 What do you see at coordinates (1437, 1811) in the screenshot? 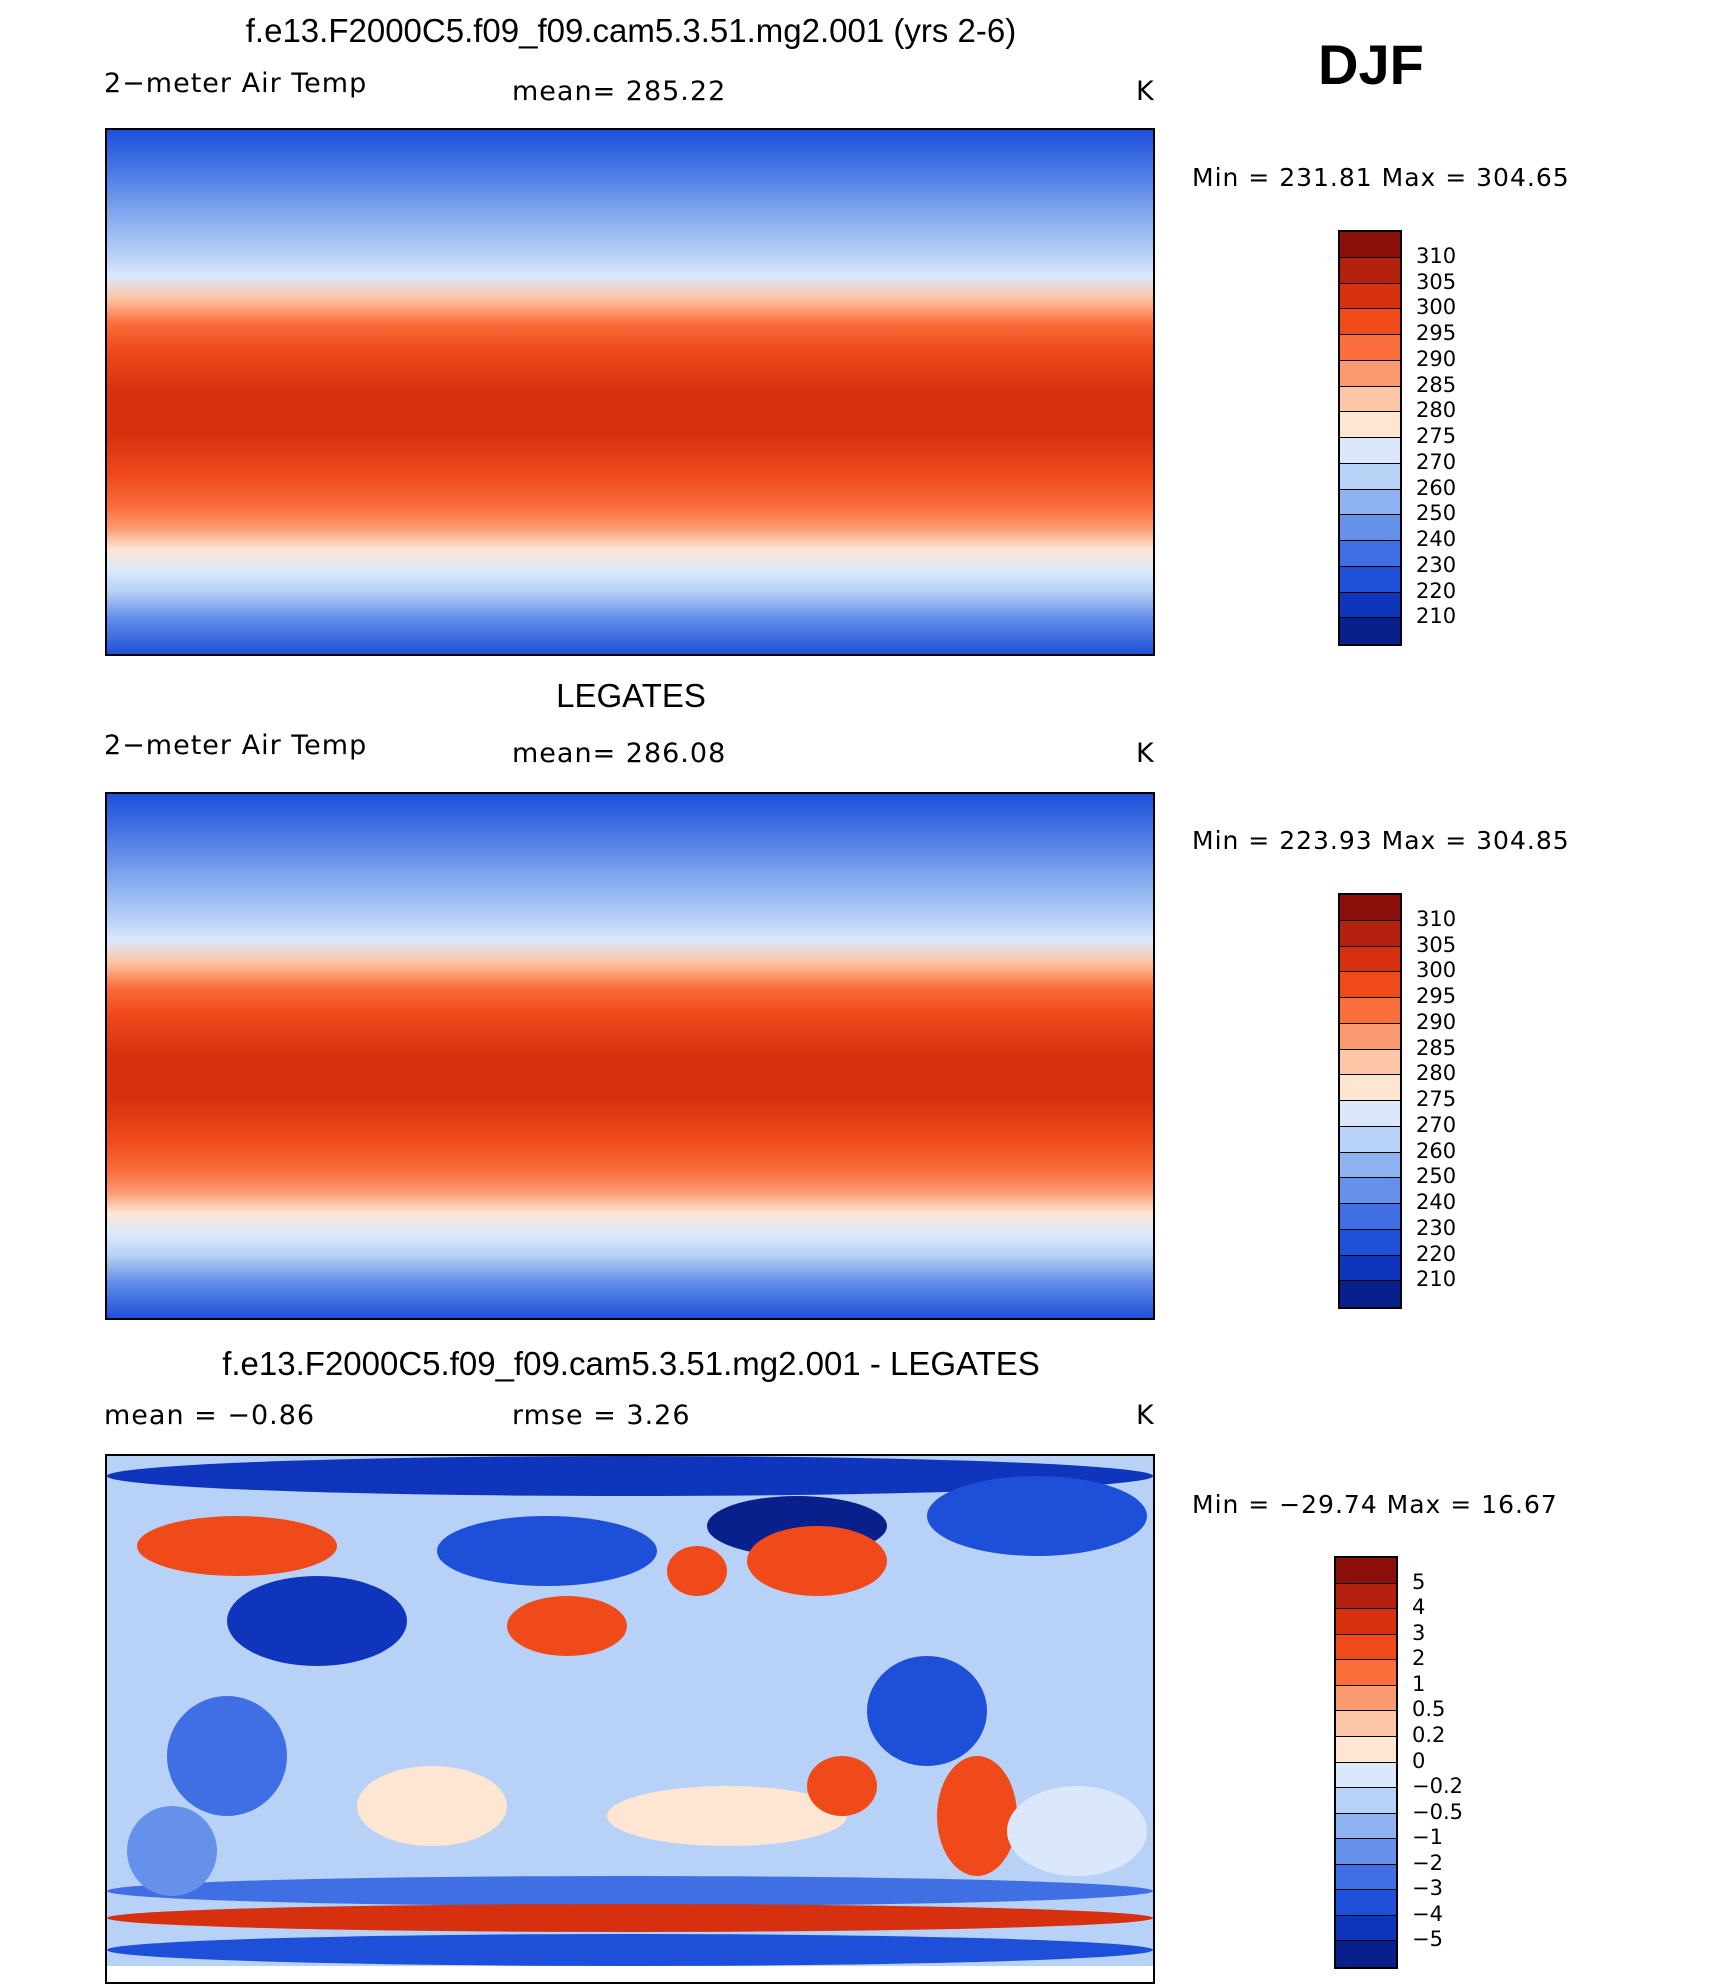
I see `colorbar-label: −0.5` at bounding box center [1437, 1811].